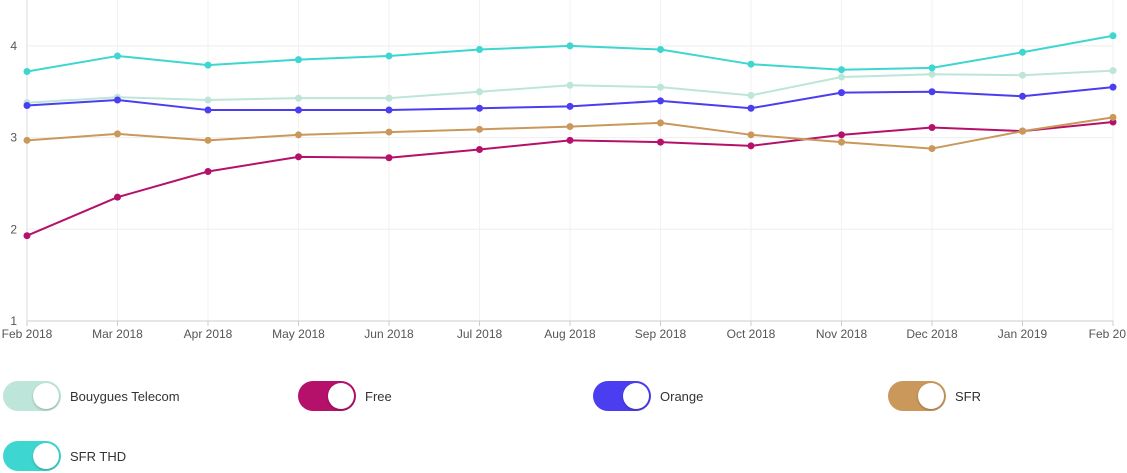 The image size is (1127, 473). Describe the element at coordinates (389, 334) in the screenshot. I see `x-tick-label: Jun 2018` at that location.